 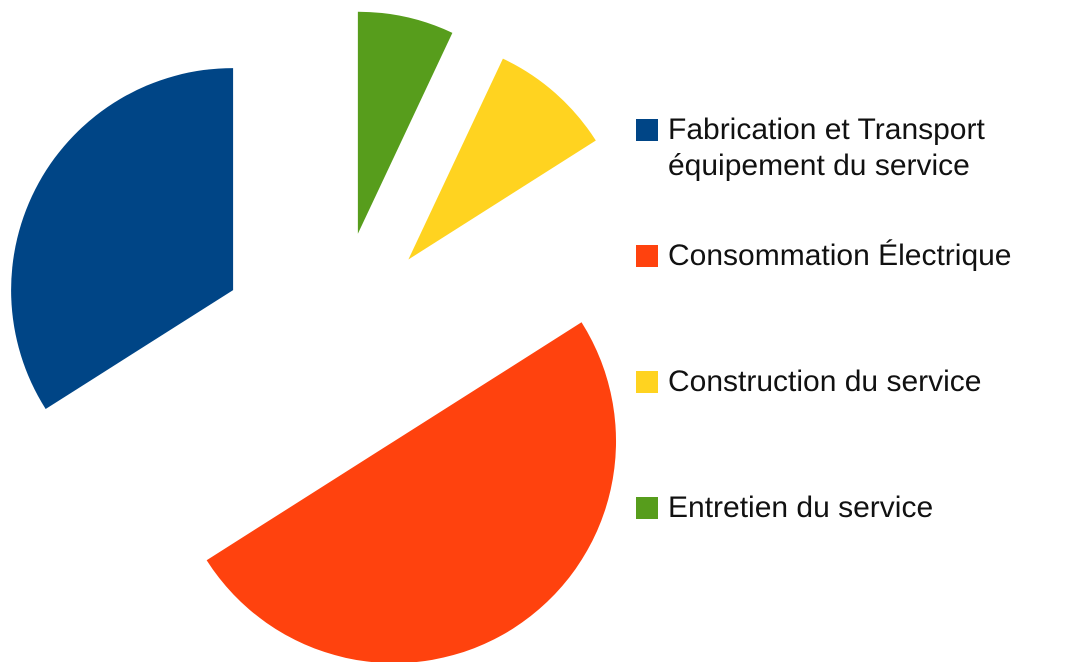 What do you see at coordinates (852, 553) in the screenshot?
I see `legend-item: Entretien du service` at bounding box center [852, 553].